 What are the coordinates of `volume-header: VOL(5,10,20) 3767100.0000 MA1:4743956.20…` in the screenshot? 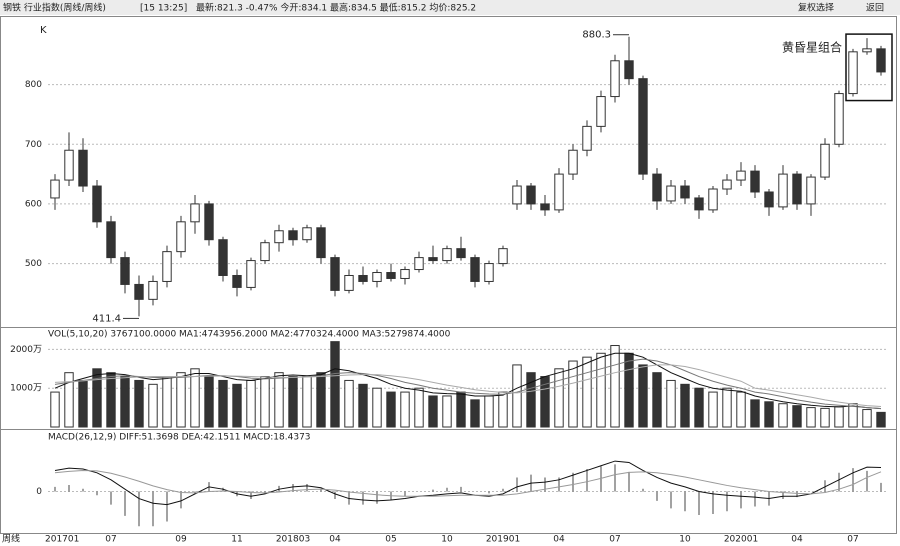 It's located at (249, 335).